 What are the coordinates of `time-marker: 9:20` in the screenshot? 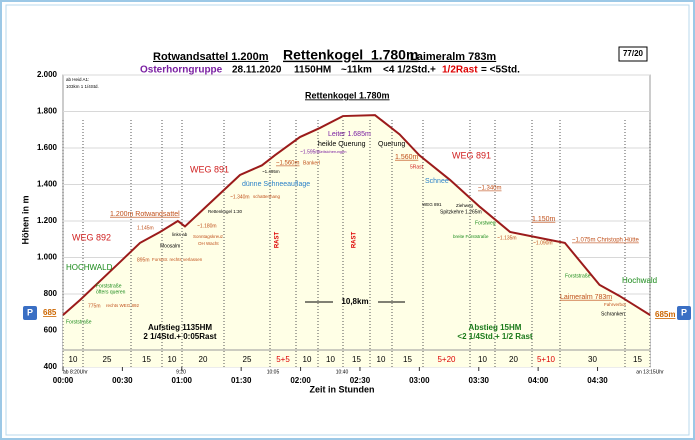 It's located at (181, 372).